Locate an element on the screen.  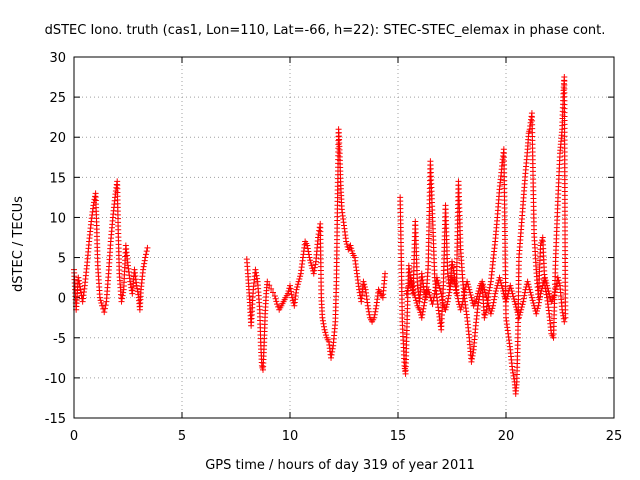
x-axis-label: GPS time / hours of day 319 of year 2011 is located at coordinates (340, 465).